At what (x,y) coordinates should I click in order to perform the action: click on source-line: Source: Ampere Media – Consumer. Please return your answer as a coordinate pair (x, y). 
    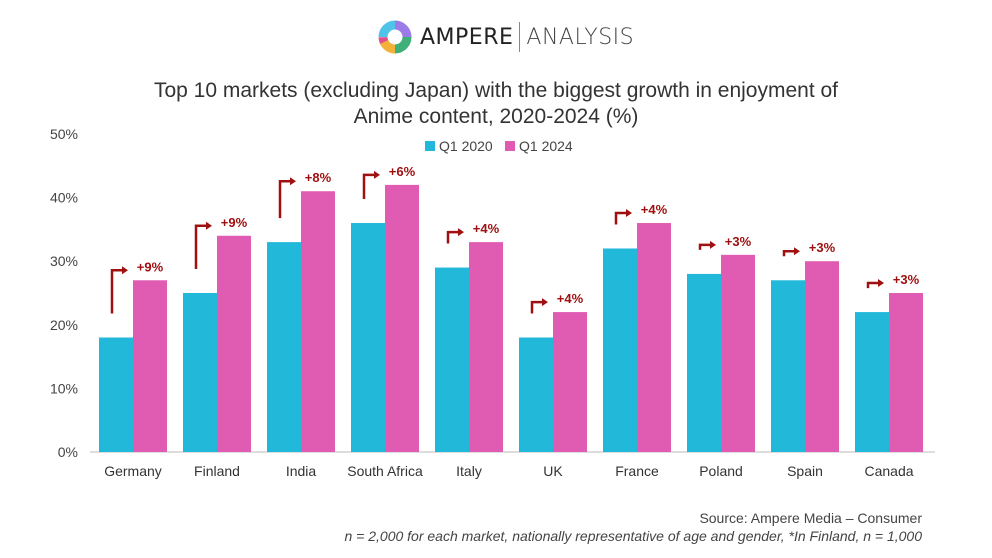
    Looking at the image, I should click on (810, 518).